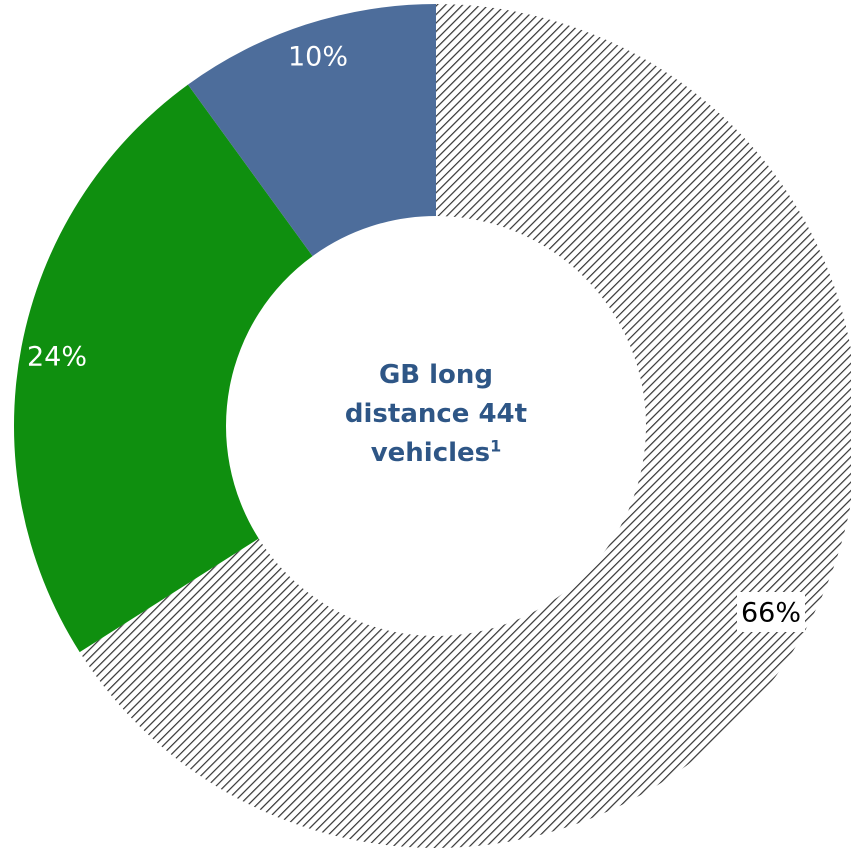 The width and height of the screenshot is (851, 850). I want to click on slice-label-background, so click(771, 612).